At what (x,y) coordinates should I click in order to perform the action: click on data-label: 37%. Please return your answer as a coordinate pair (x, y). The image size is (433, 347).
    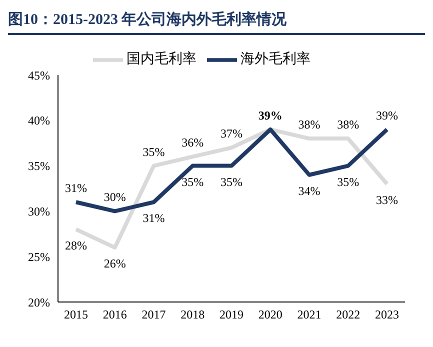
    Looking at the image, I should click on (231, 133).